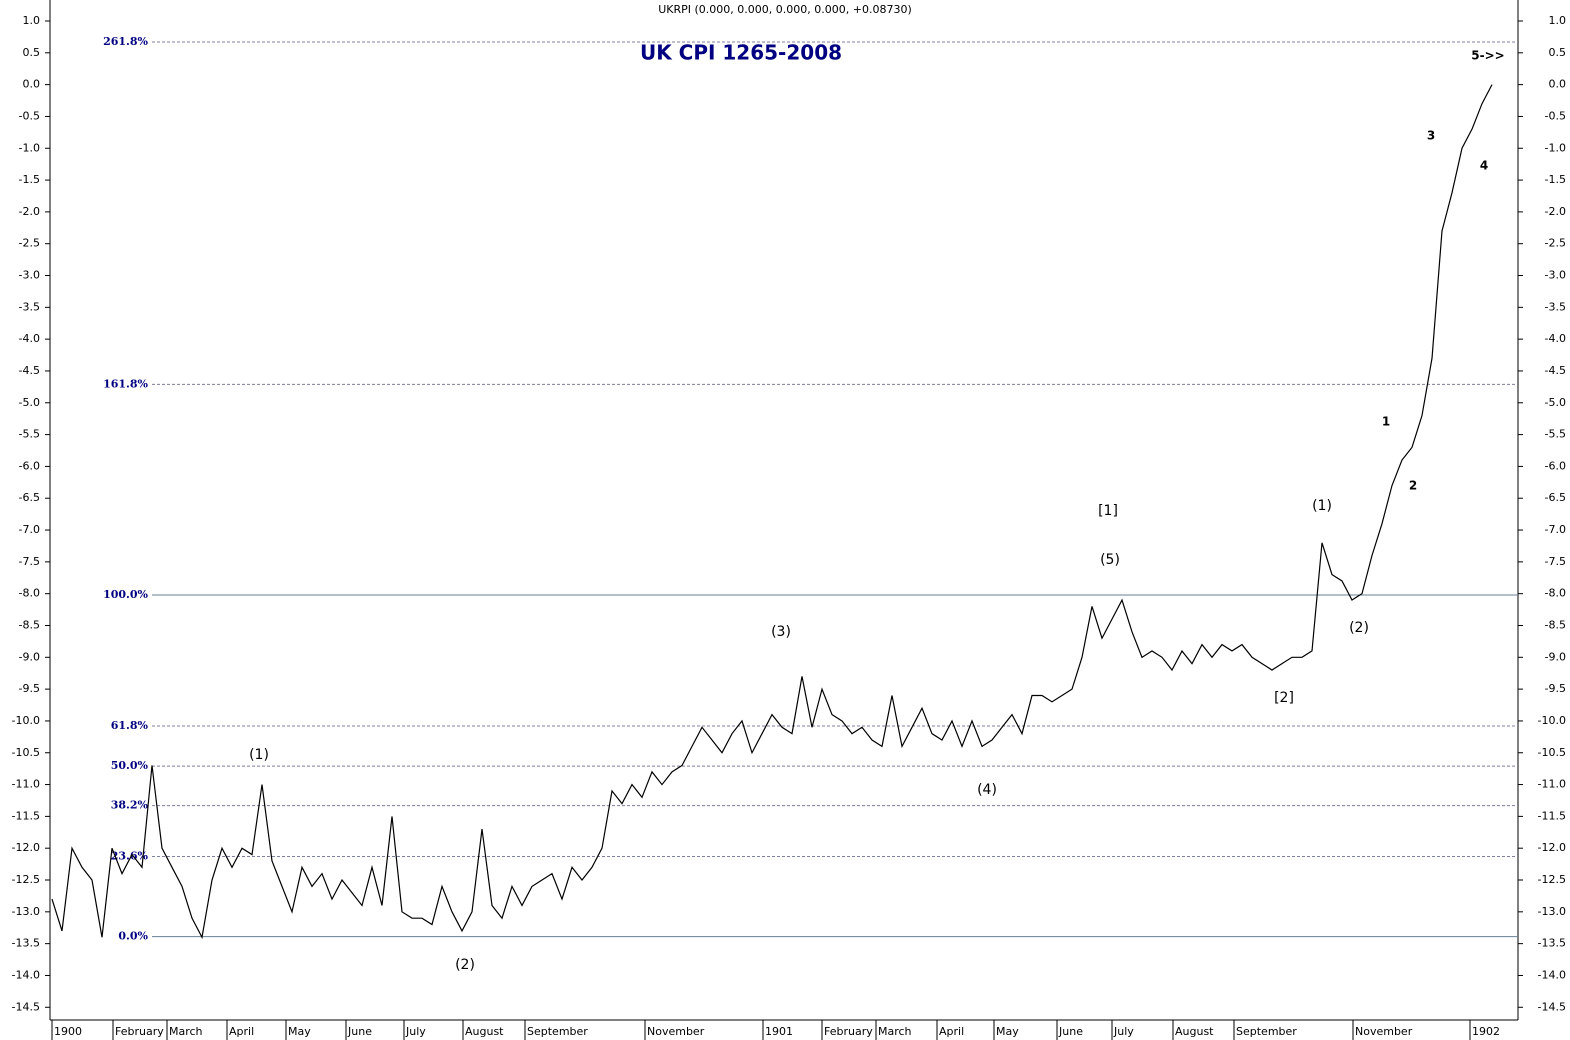  I want to click on wave-label: (4), so click(987, 790).